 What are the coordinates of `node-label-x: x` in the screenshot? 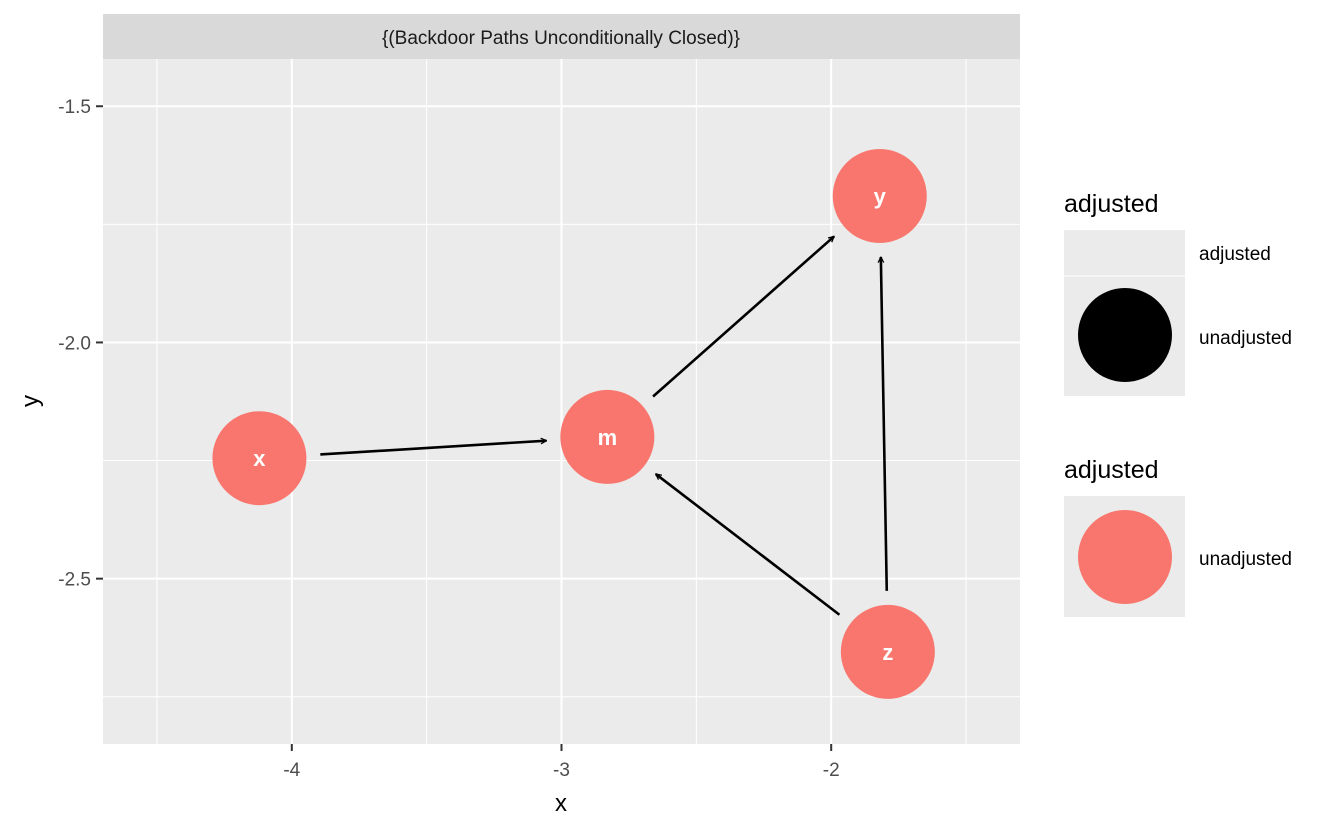 It's located at (259, 458).